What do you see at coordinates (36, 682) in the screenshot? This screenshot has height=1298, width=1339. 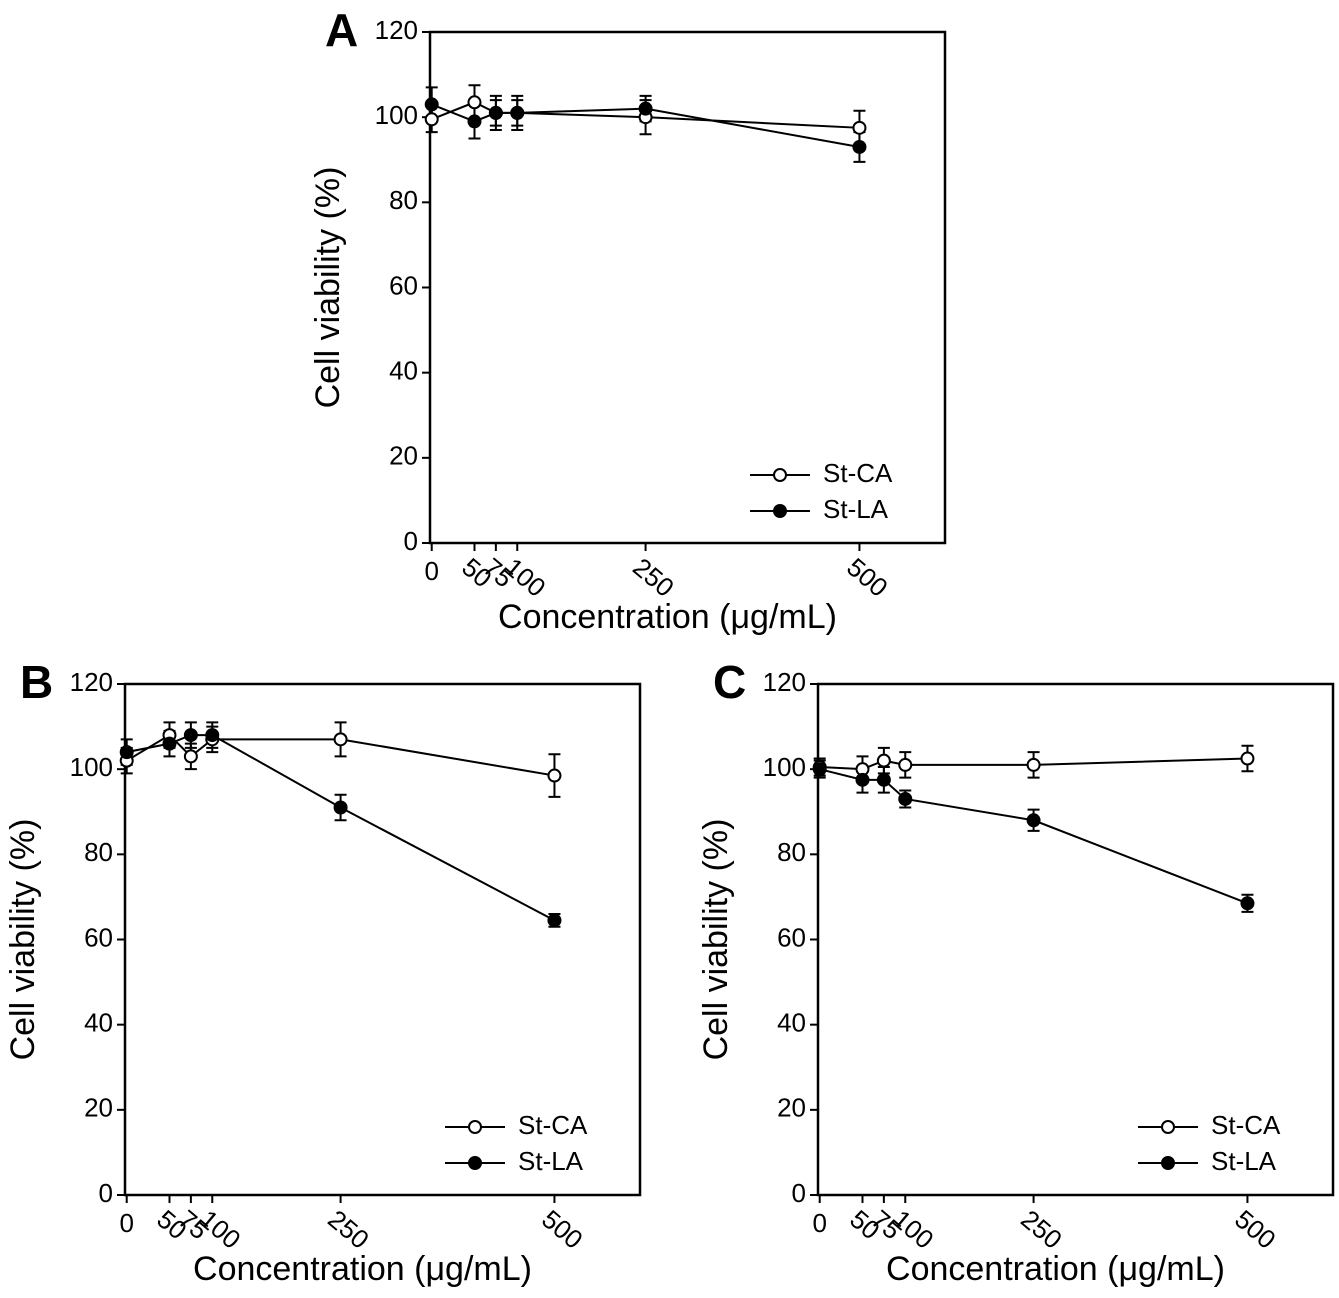 I see `panel-title: B` at bounding box center [36, 682].